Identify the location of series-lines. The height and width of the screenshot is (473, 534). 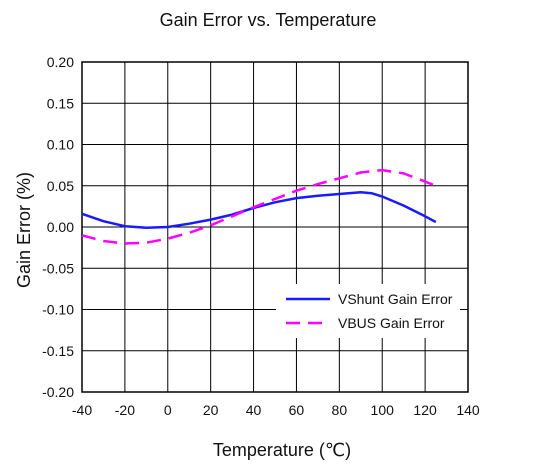
(259, 206).